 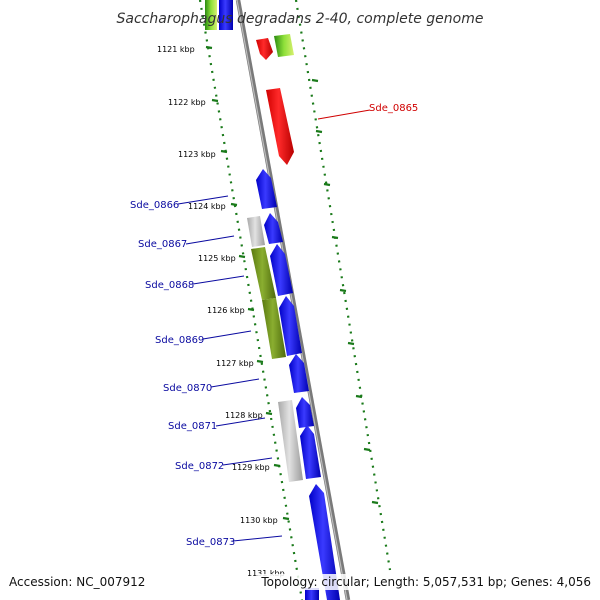 I want to click on kbp-label: 1127 kbp, so click(x=235, y=363).